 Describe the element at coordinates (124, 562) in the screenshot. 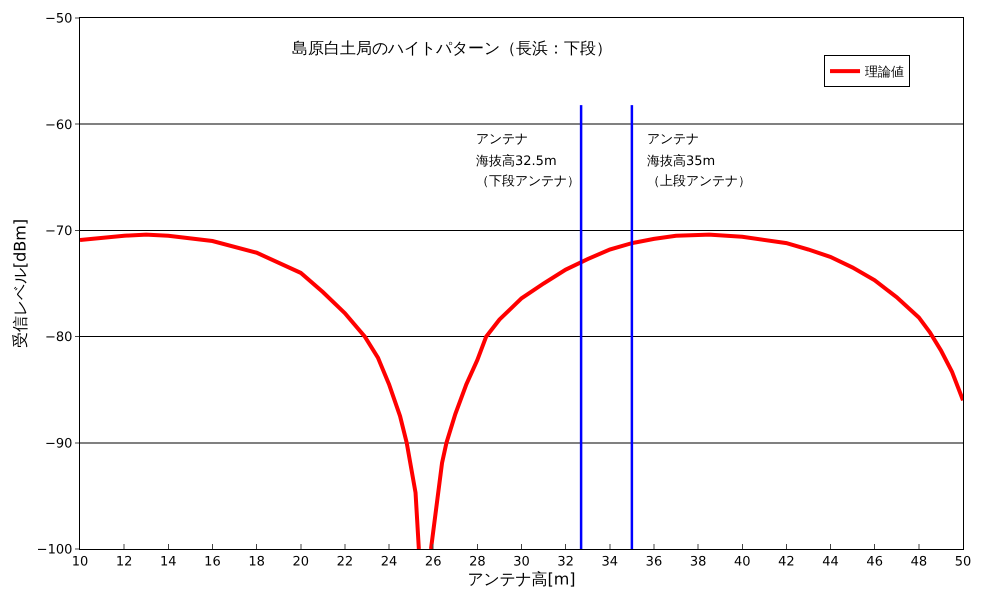

I see `x-tick-label: 12` at that location.